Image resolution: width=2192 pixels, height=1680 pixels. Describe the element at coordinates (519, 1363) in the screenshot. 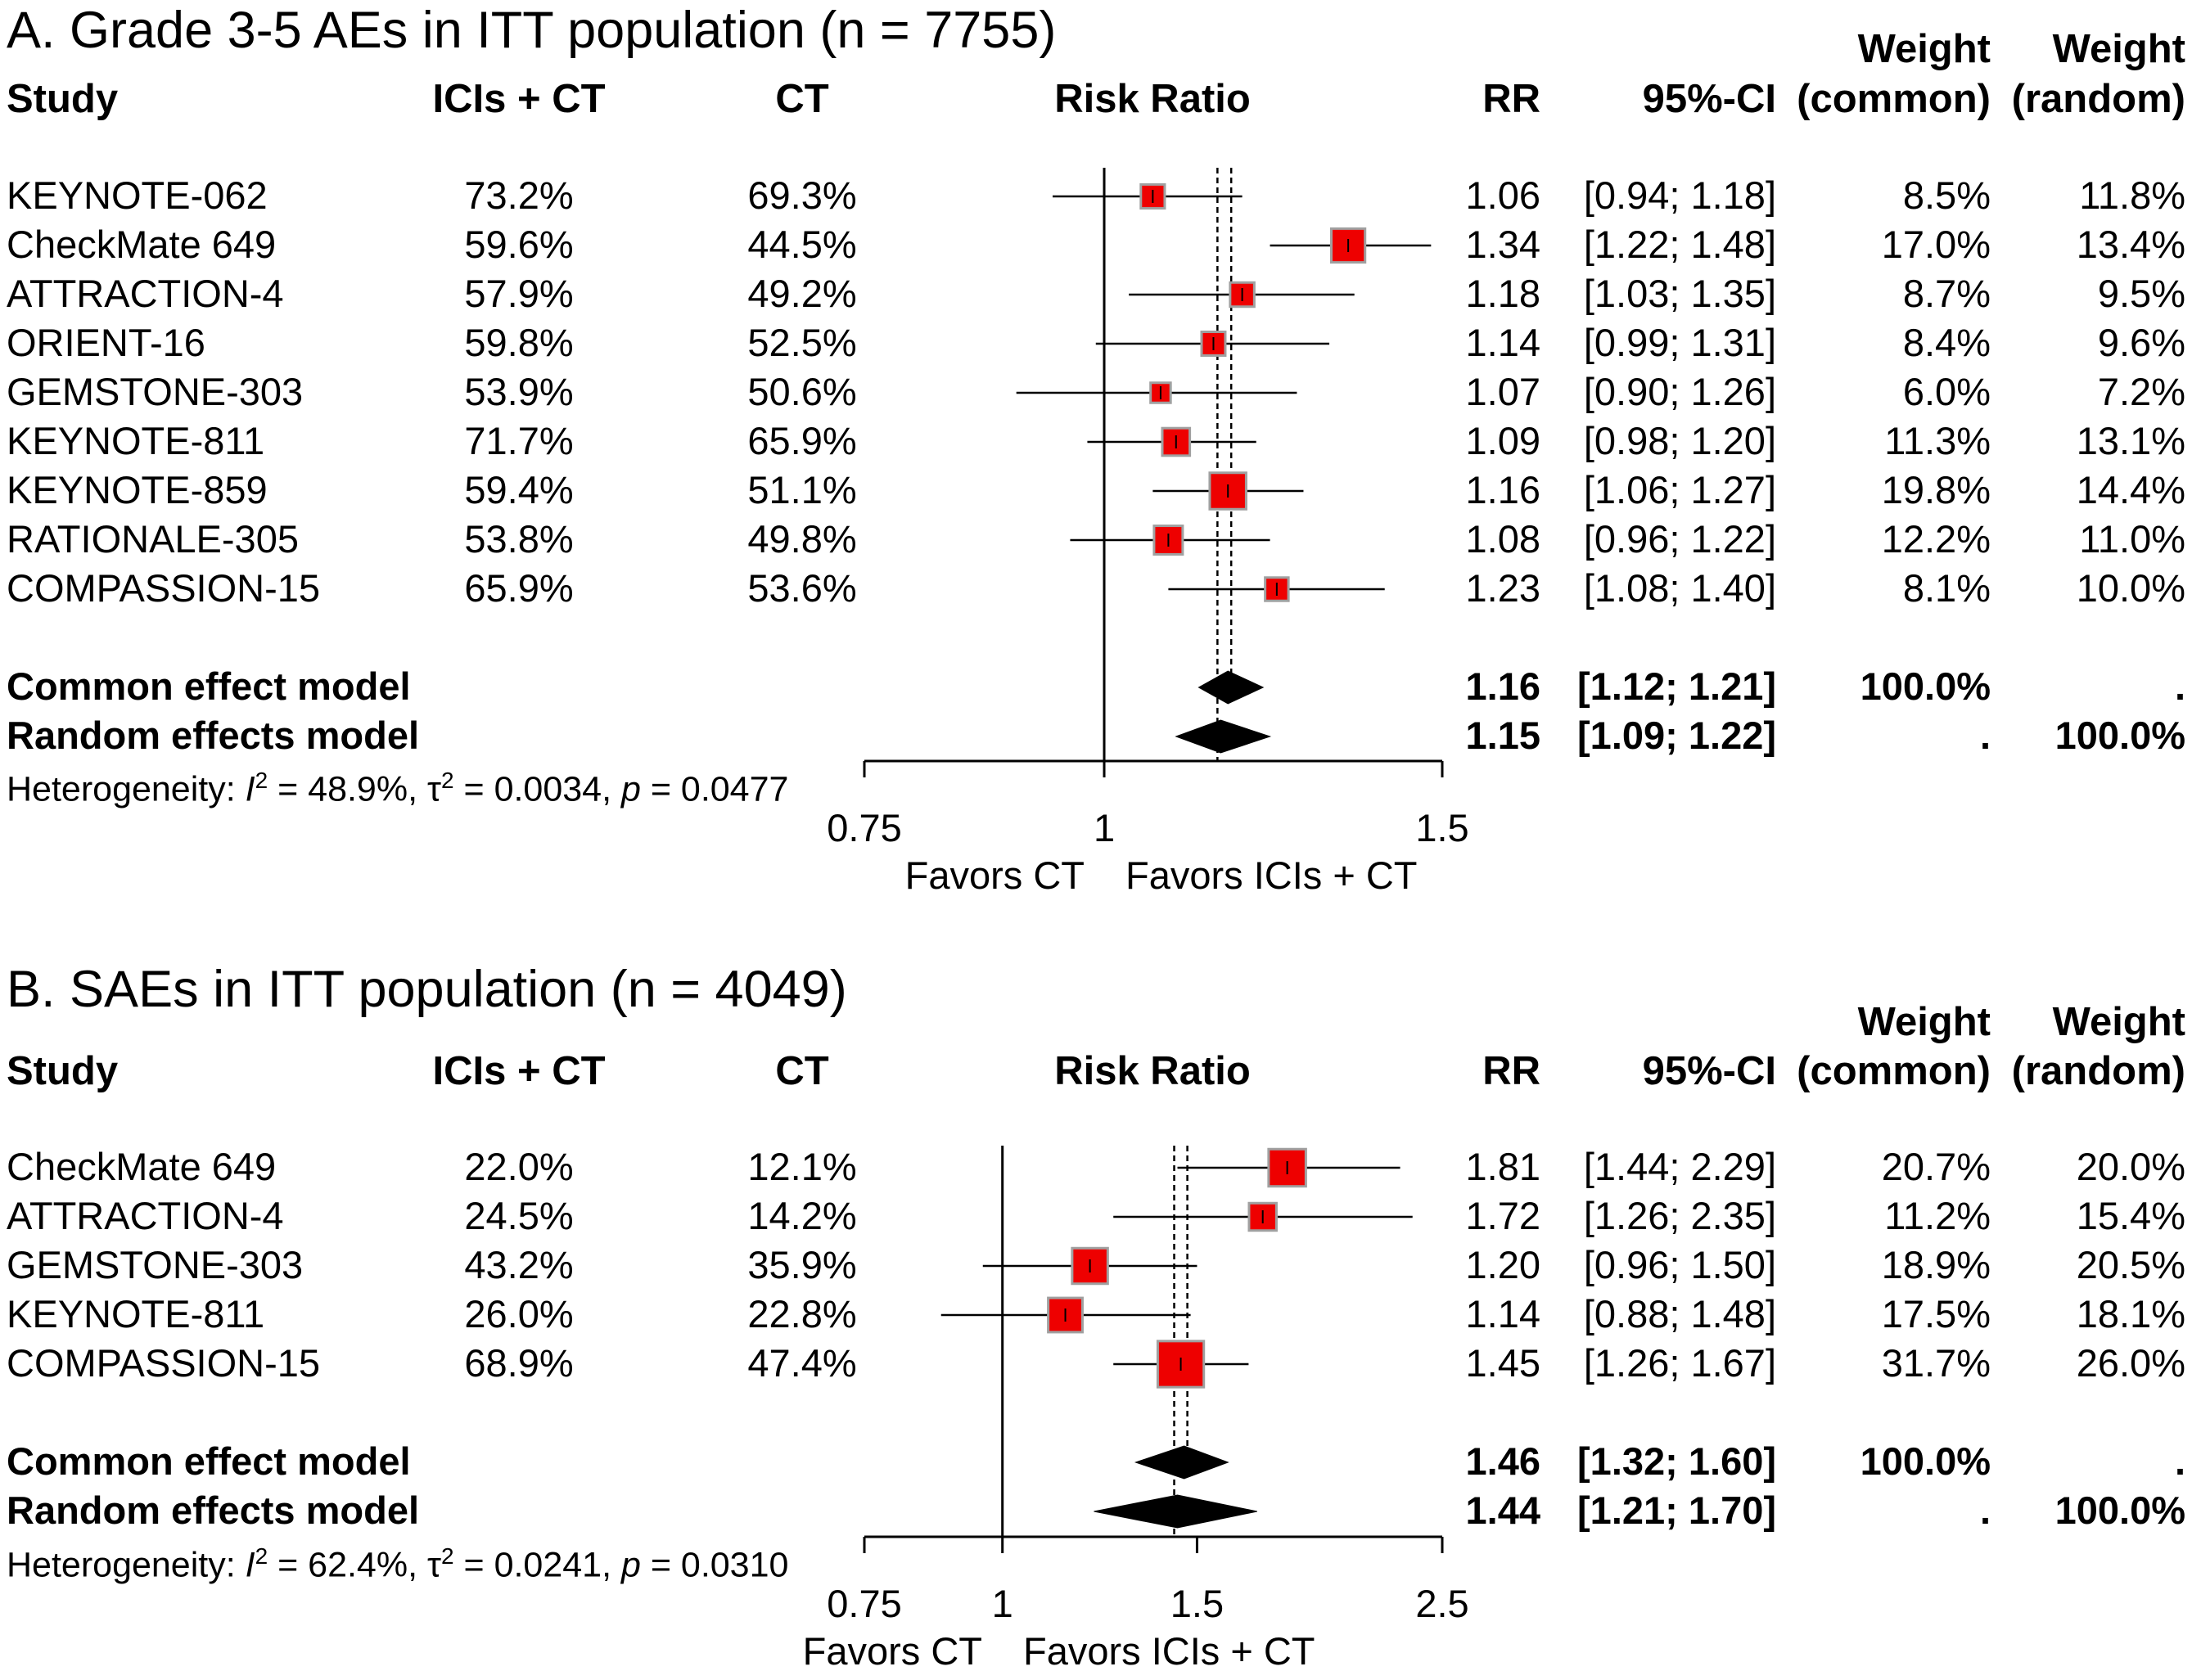

I see `arm1-value: 68.9%` at that location.